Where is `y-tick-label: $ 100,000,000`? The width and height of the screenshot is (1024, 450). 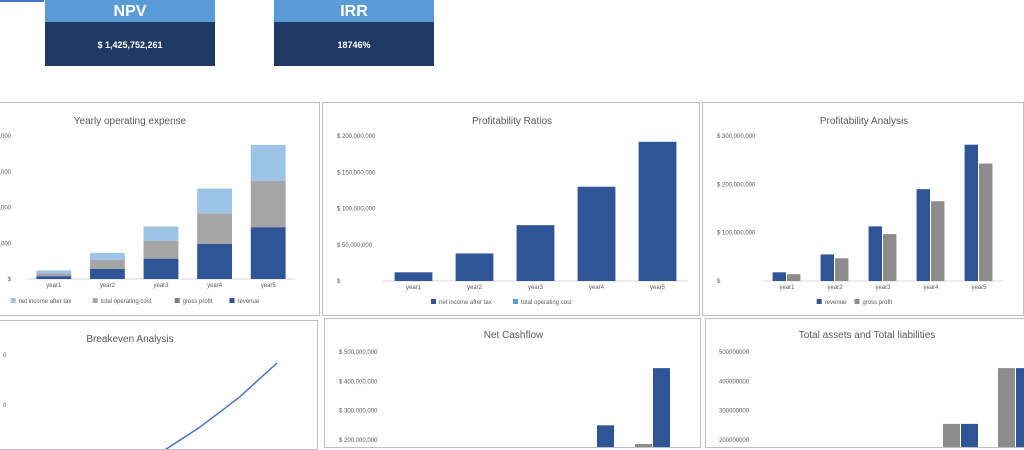
y-tick-label: $ 100,000,000 is located at coordinates (356, 210).